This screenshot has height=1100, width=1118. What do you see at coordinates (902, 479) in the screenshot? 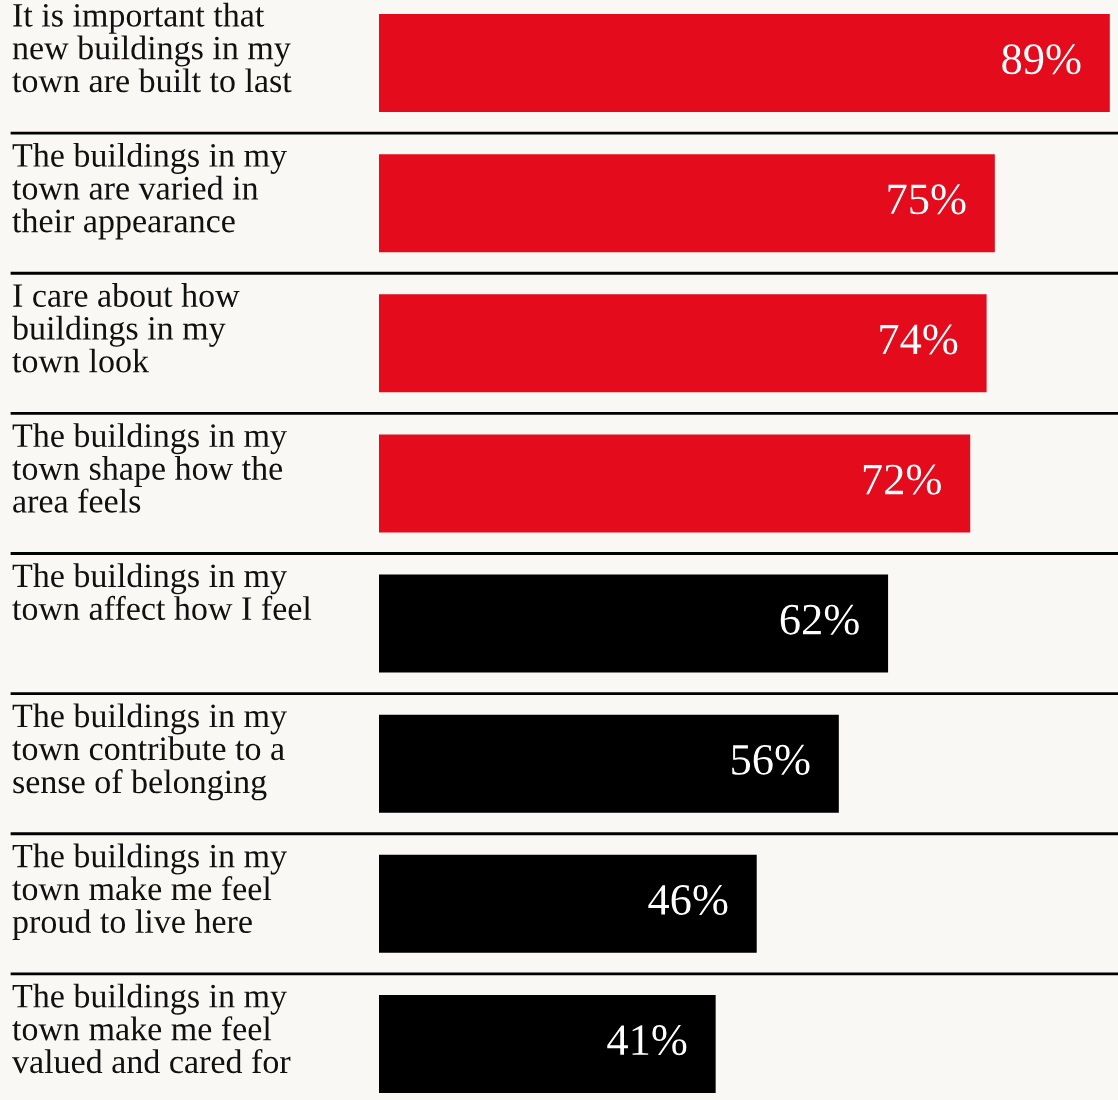
I see `data-label: 72%` at bounding box center [902, 479].